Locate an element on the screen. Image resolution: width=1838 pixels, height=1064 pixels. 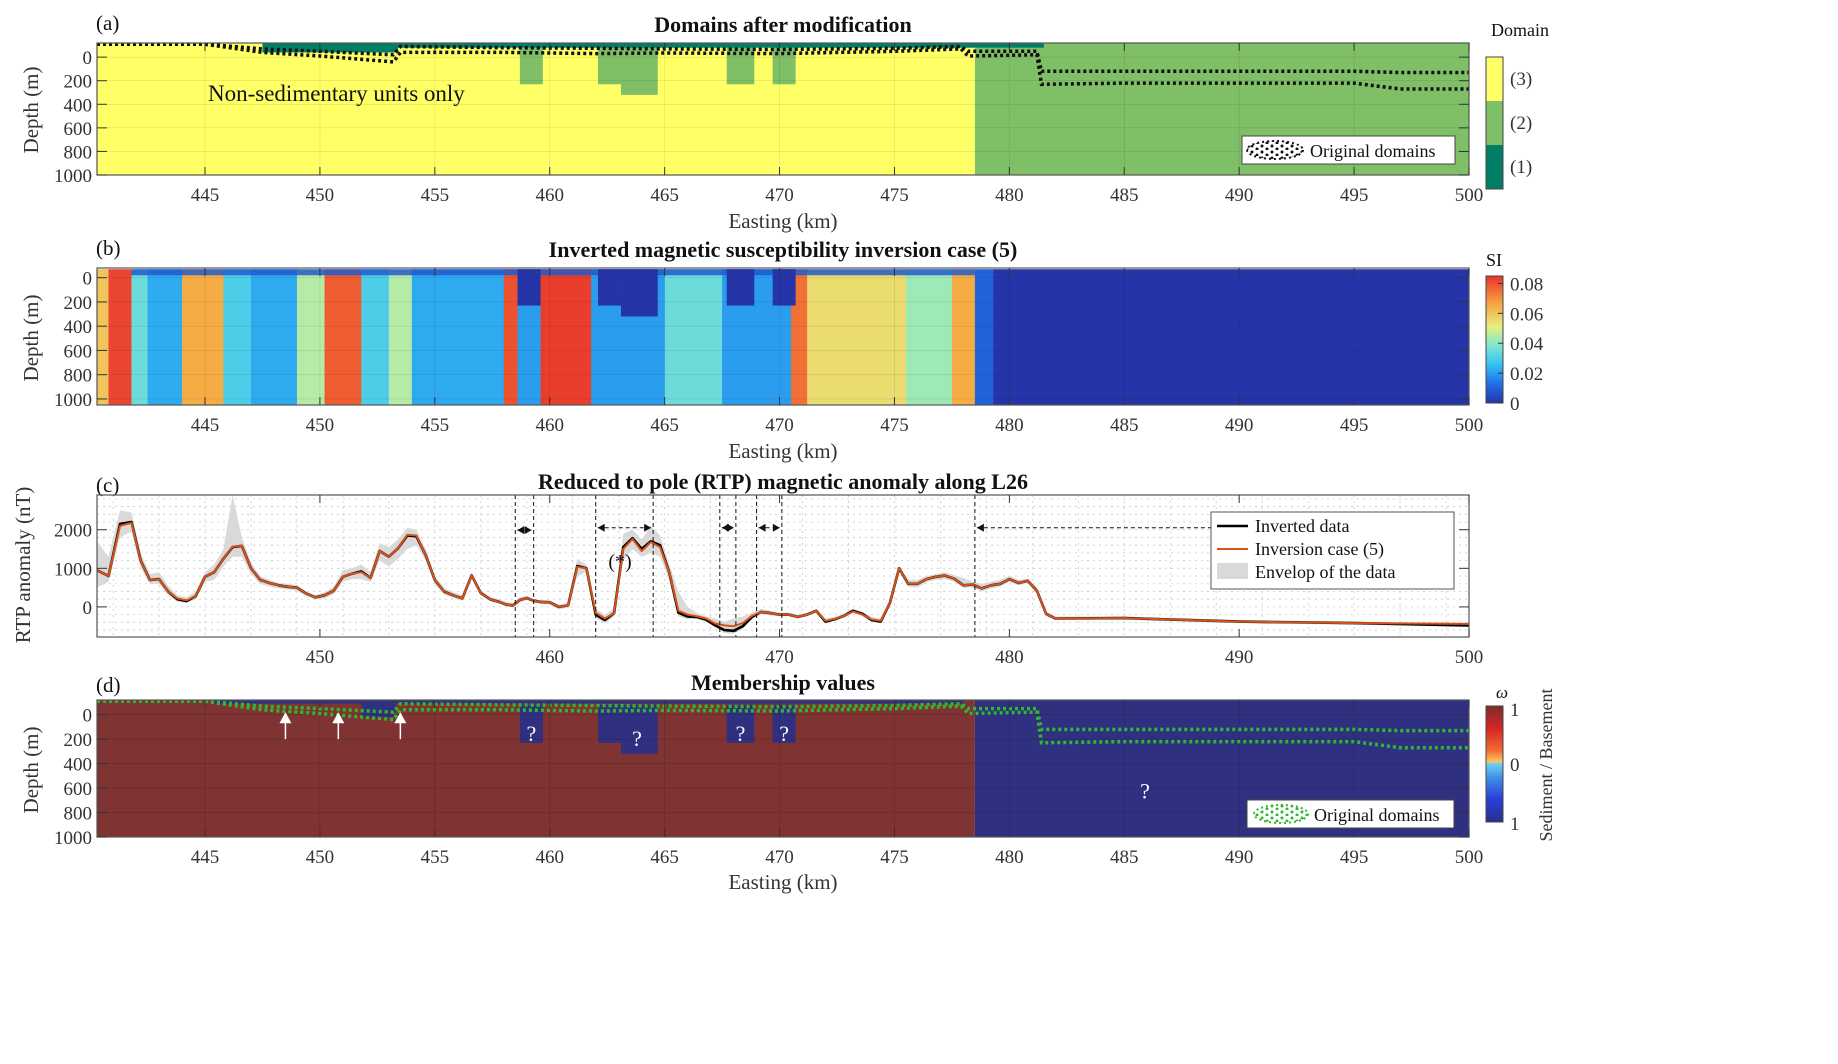
si-colorbar-gradient is located at coordinates (1494, 339).